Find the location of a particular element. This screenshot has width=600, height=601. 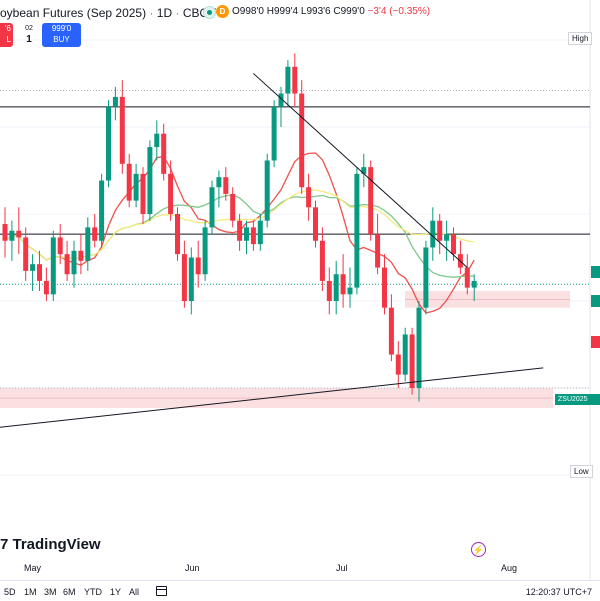

tradingview-logo: 7 TradingView is located at coordinates (50, 544).